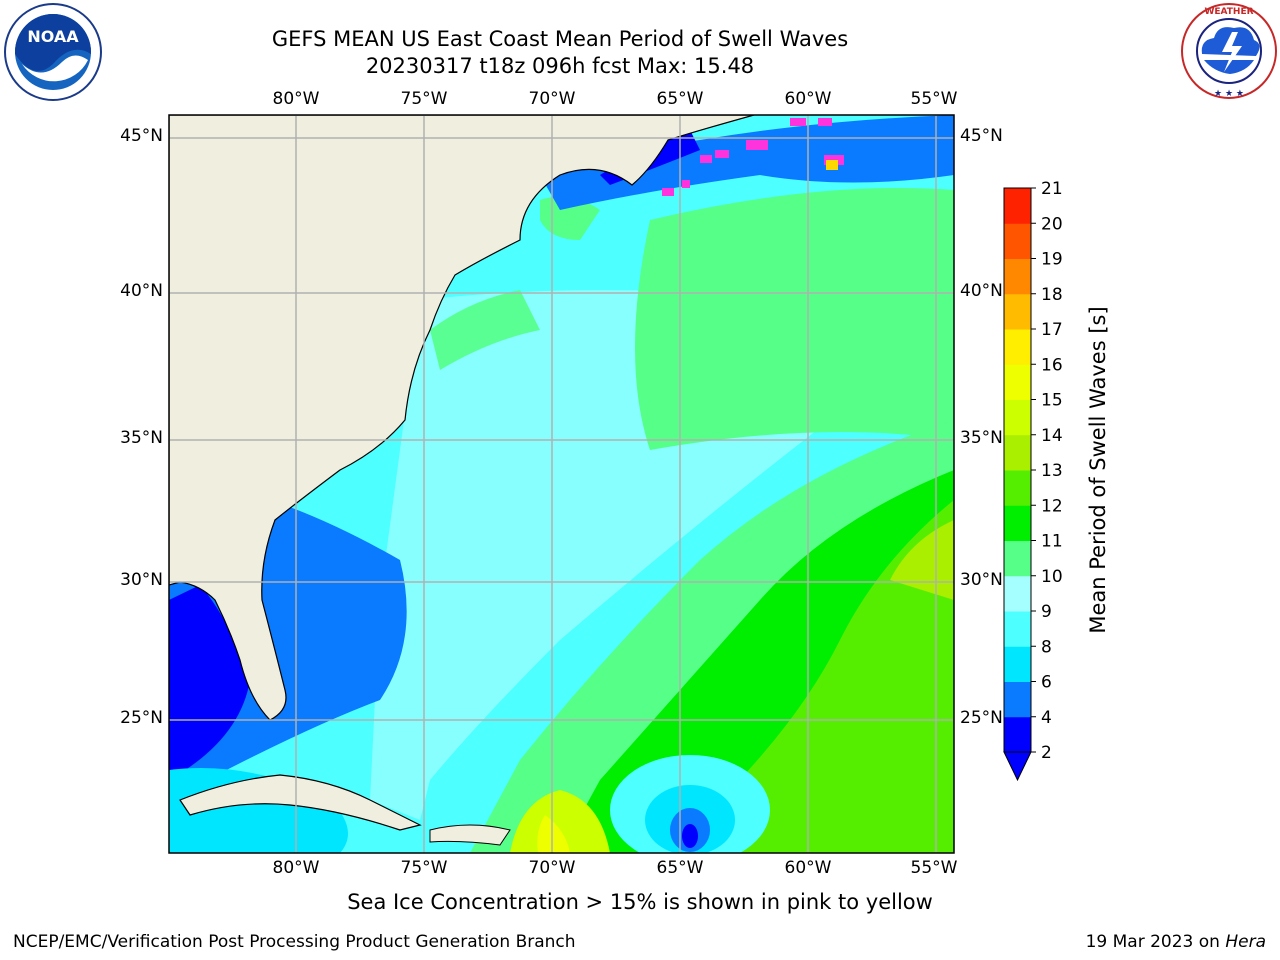 This screenshot has width=1280, height=960. I want to click on lon-label-bottom: 65°W, so click(680, 868).